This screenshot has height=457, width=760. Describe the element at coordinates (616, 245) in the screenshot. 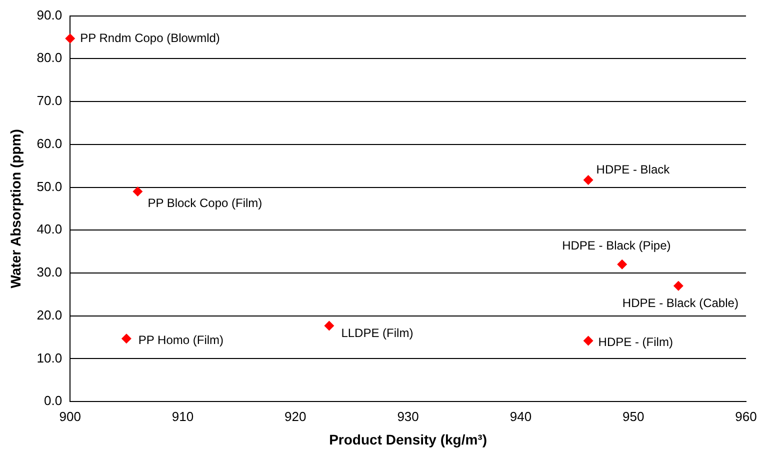

I see `annotation: HDPE - Black (Pipe)` at that location.